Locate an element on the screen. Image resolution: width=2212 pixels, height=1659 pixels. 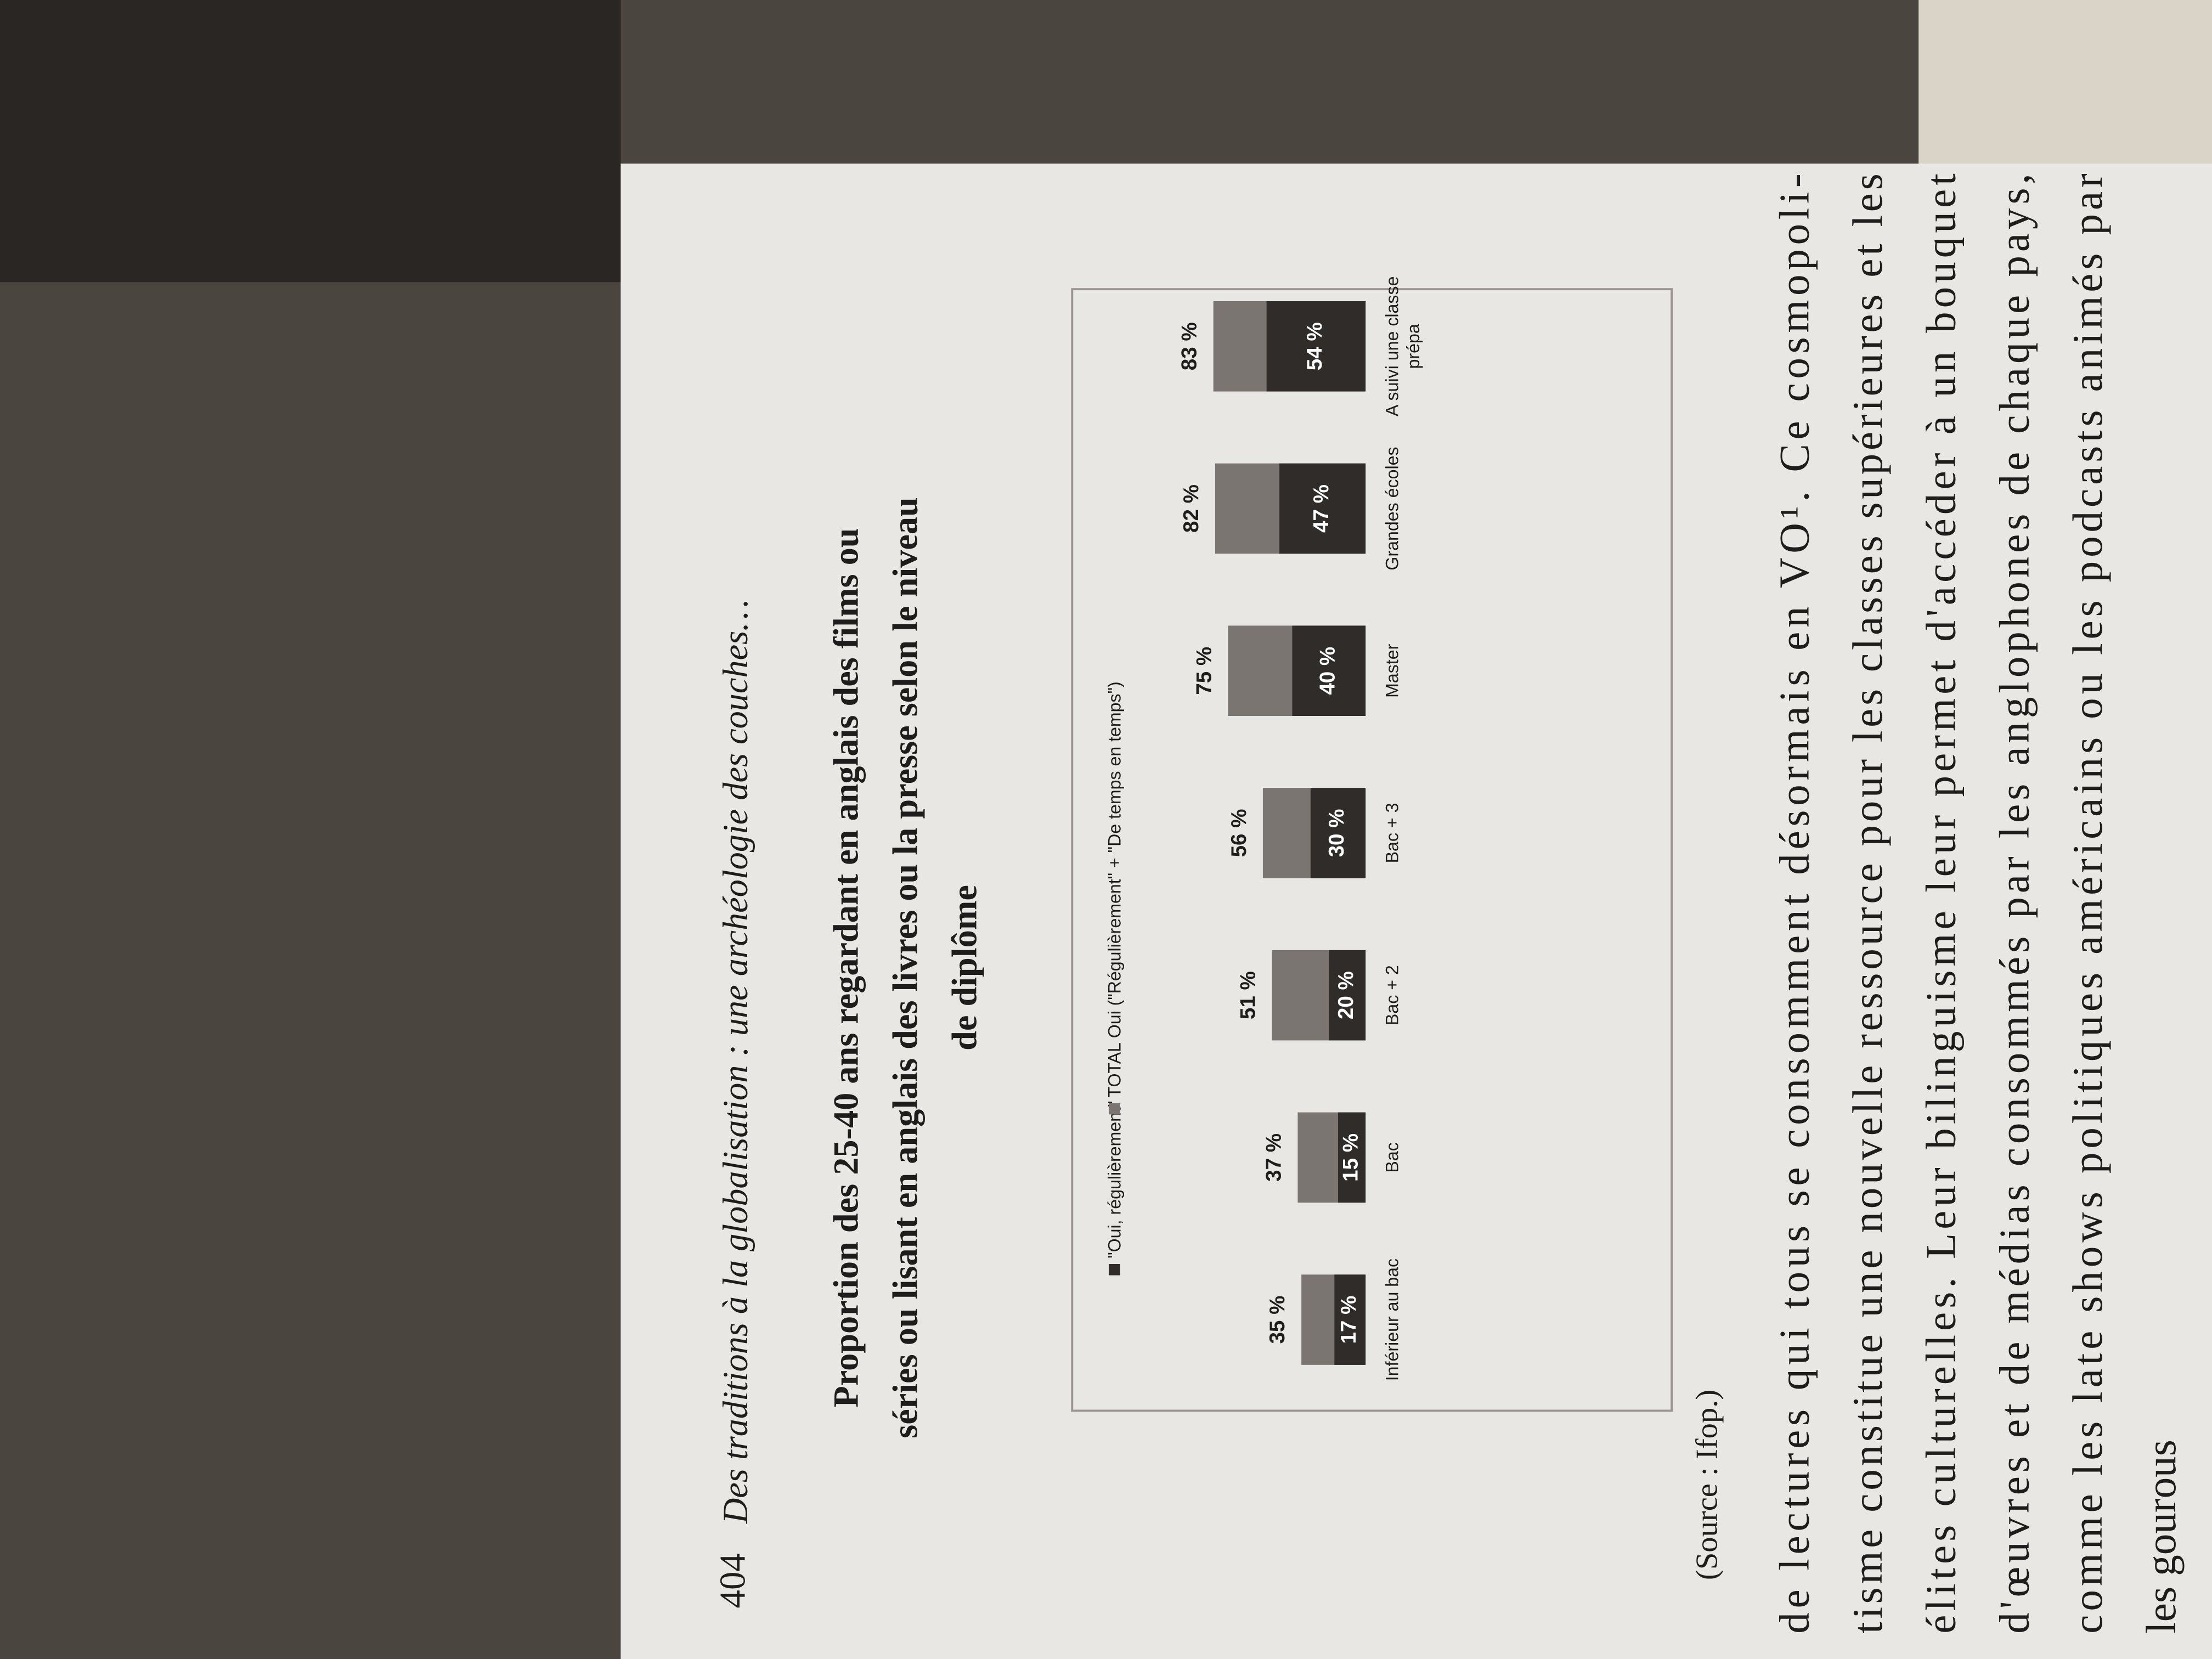
value-label: 37 % is located at coordinates (1274, 1157).